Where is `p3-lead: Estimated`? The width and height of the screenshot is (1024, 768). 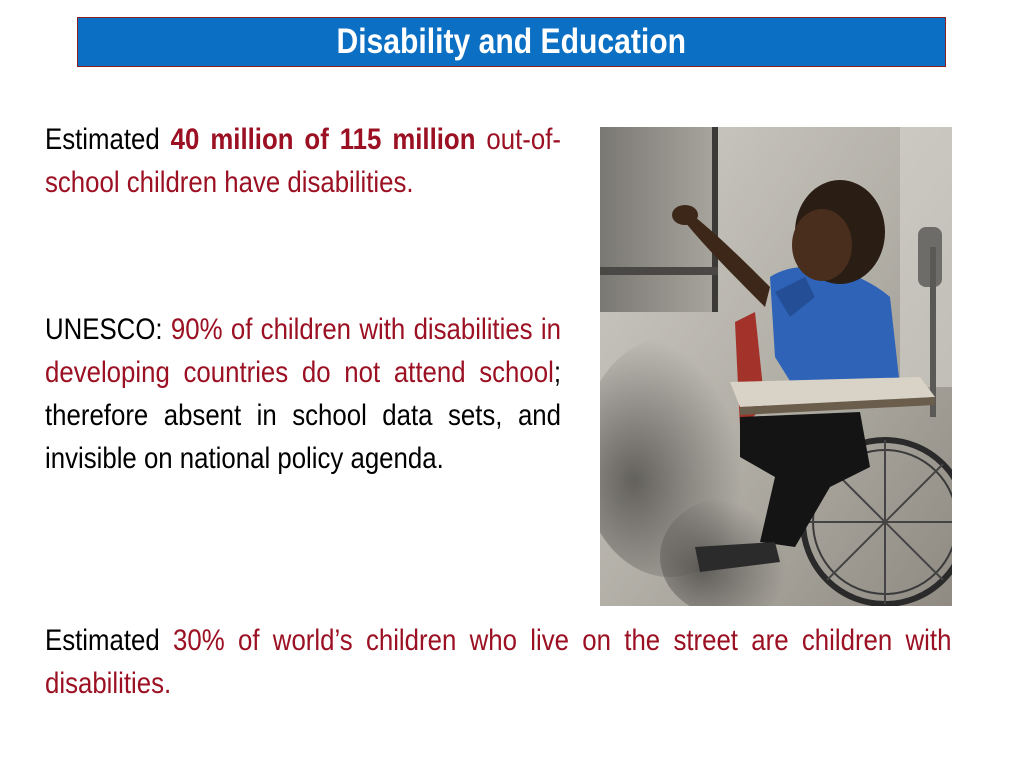 p3-lead: Estimated is located at coordinates (109, 640).